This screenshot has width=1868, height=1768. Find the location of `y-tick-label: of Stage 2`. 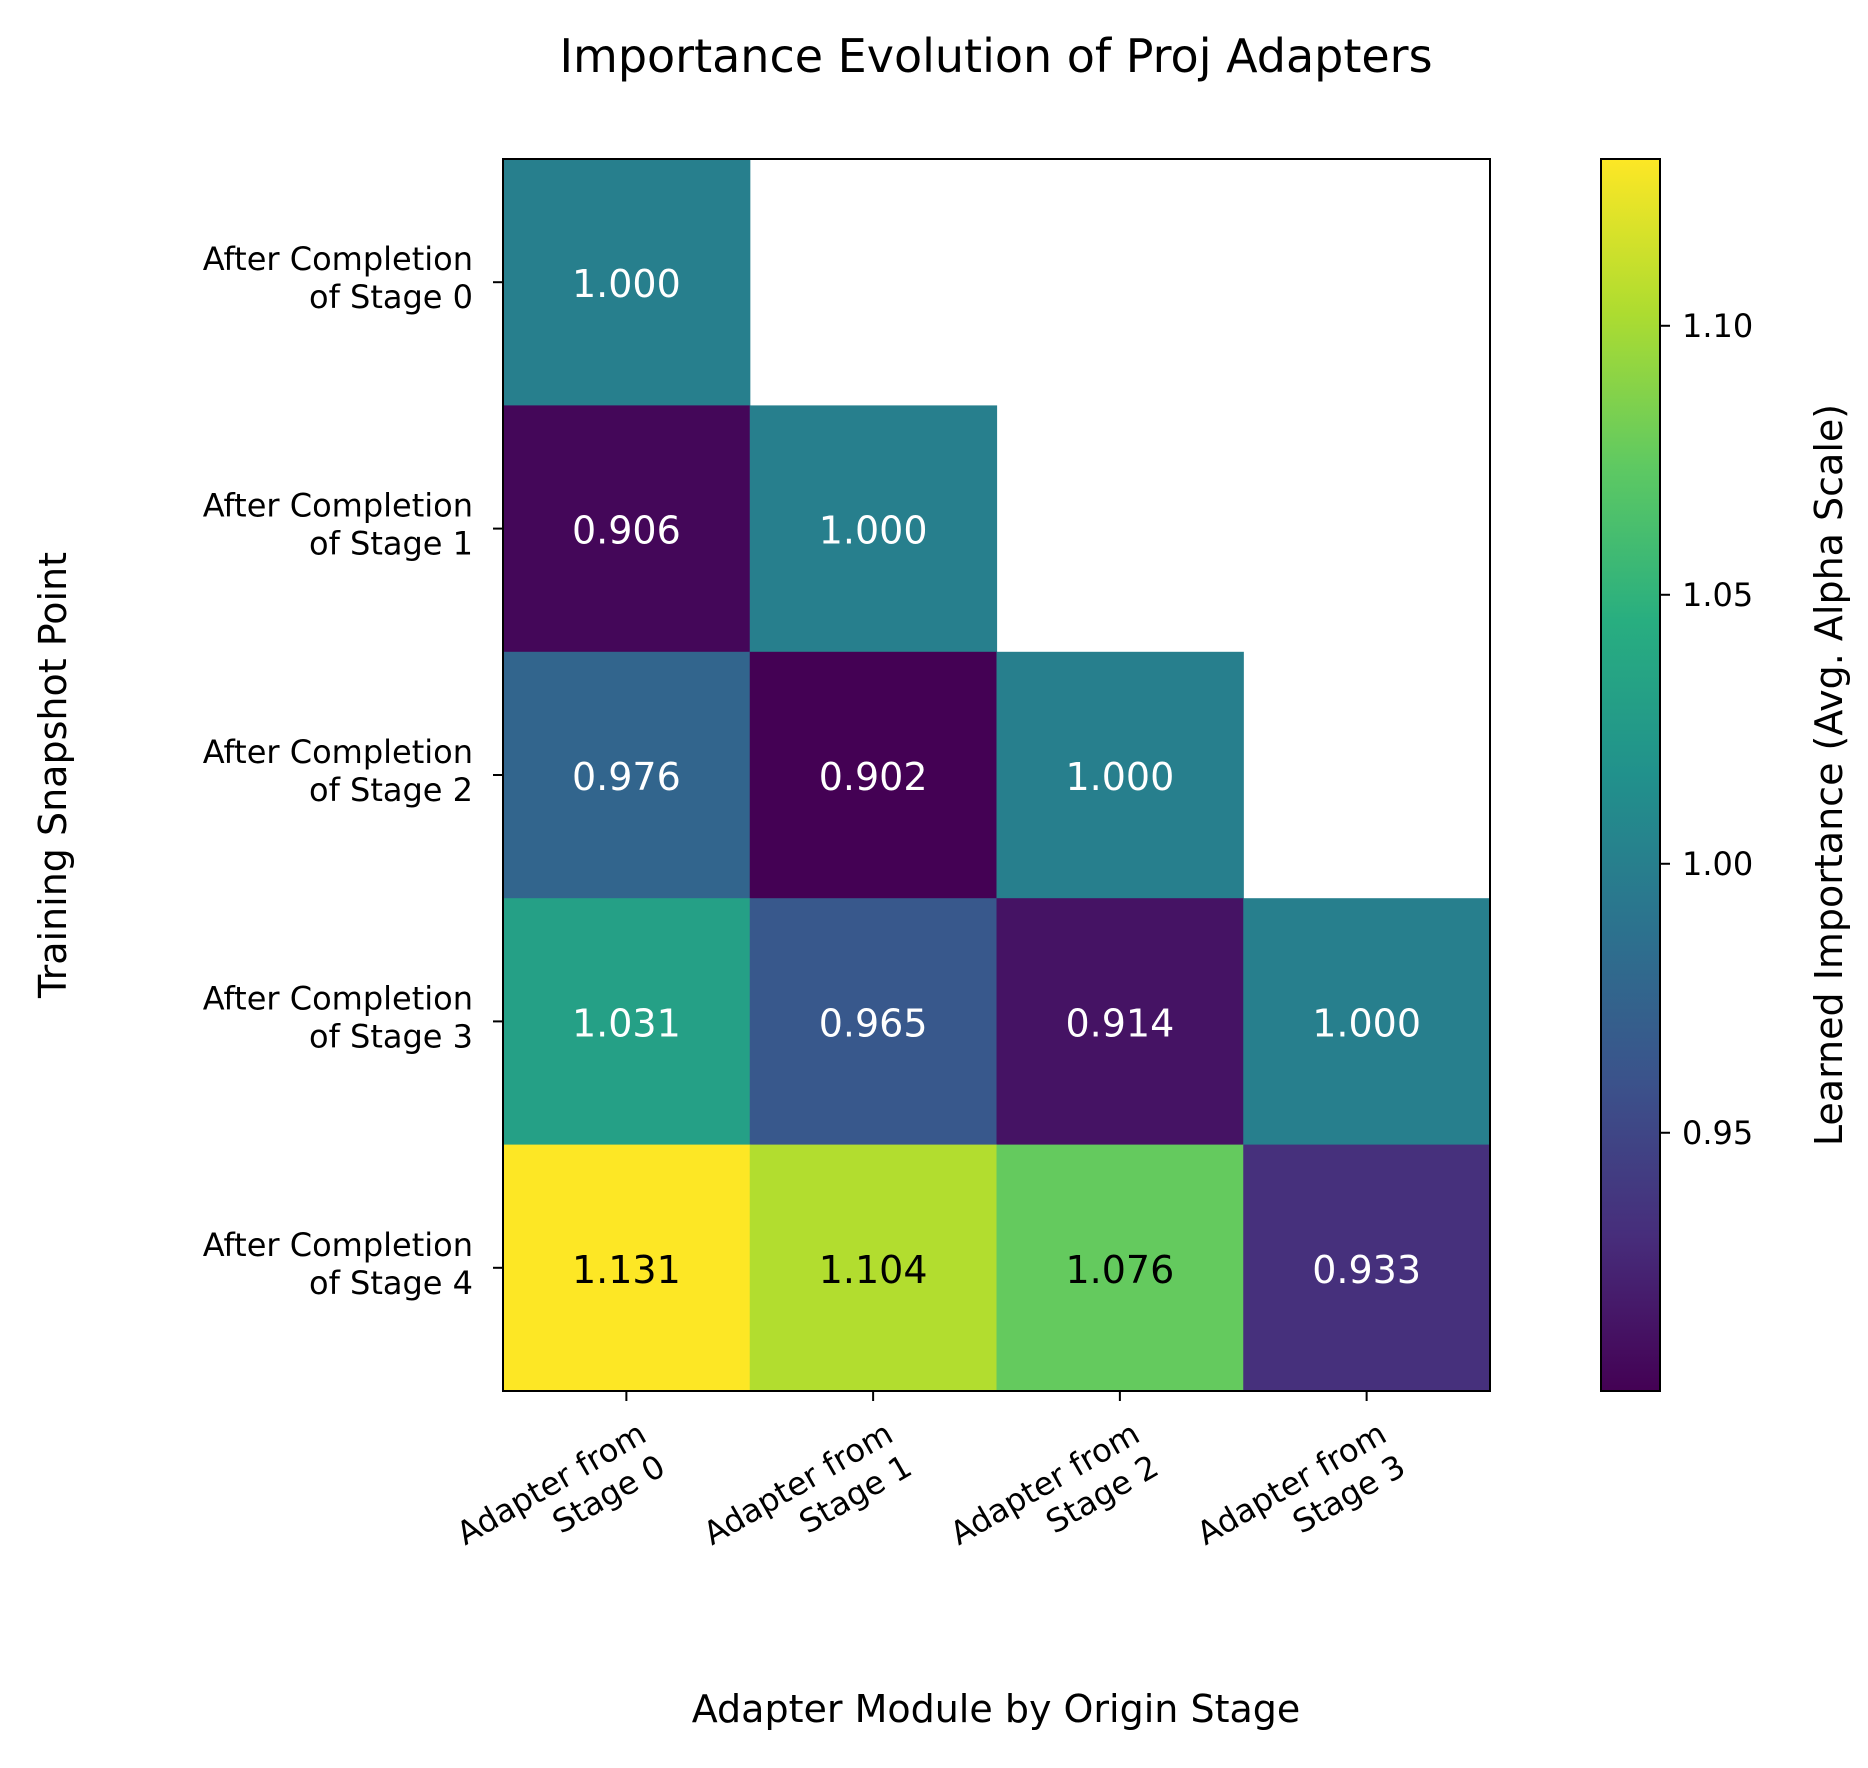

y-tick-label: of Stage 2 is located at coordinates (391, 790).